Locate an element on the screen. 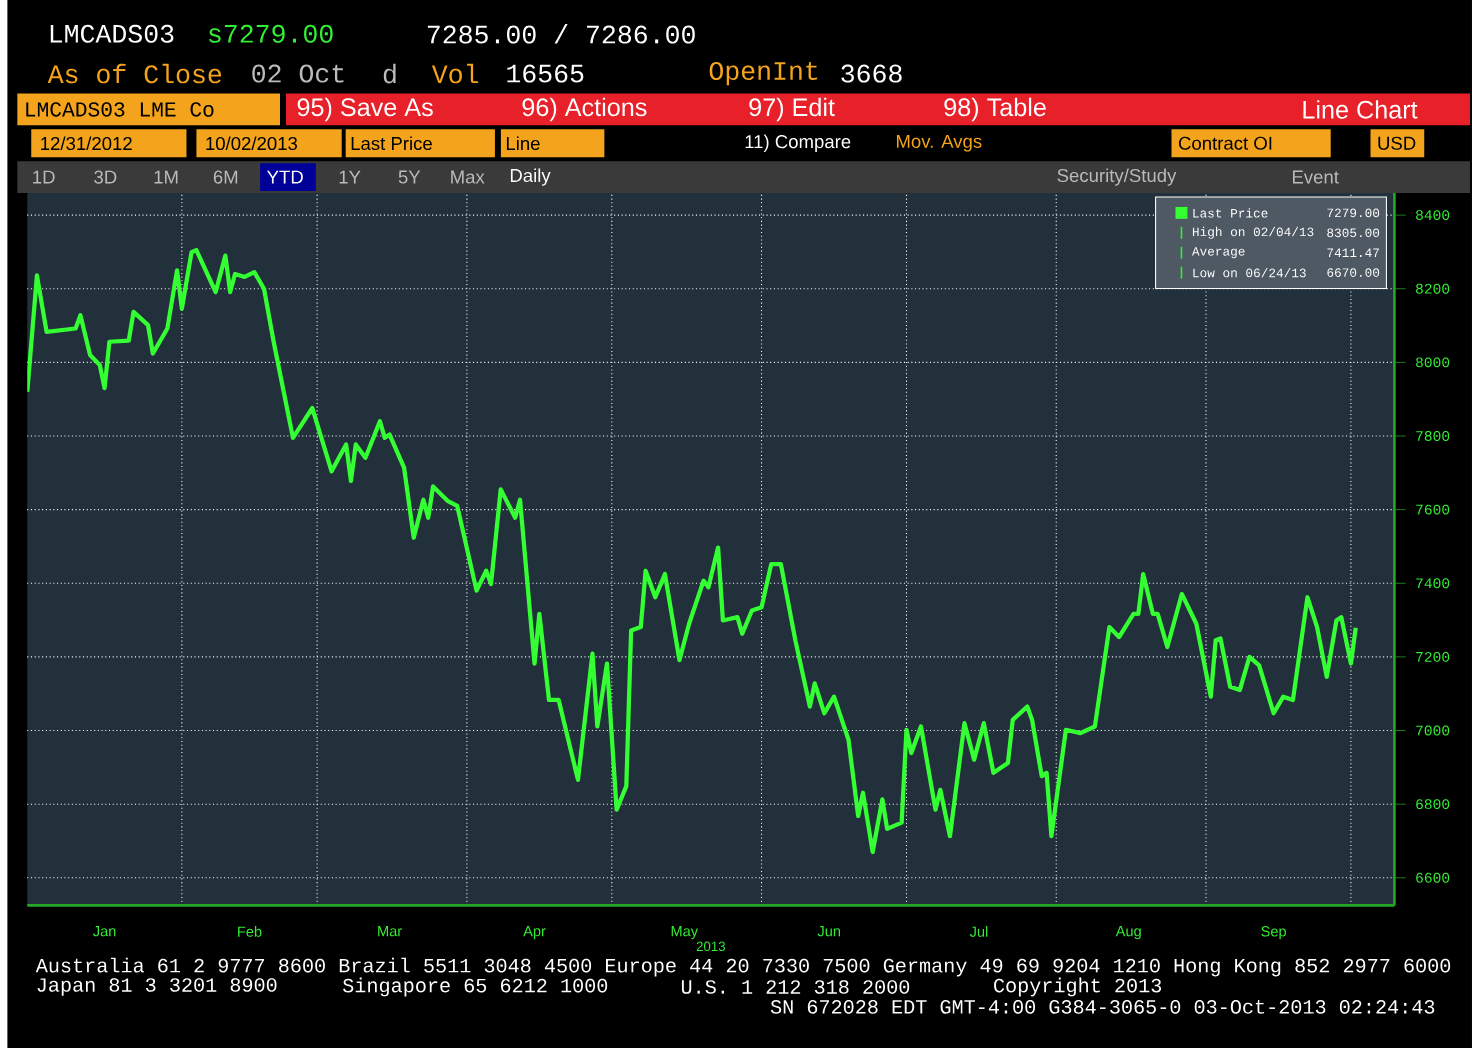 Image resolution: width=1472 pixels, height=1048 pixels. text: Event is located at coordinates (1315, 177).